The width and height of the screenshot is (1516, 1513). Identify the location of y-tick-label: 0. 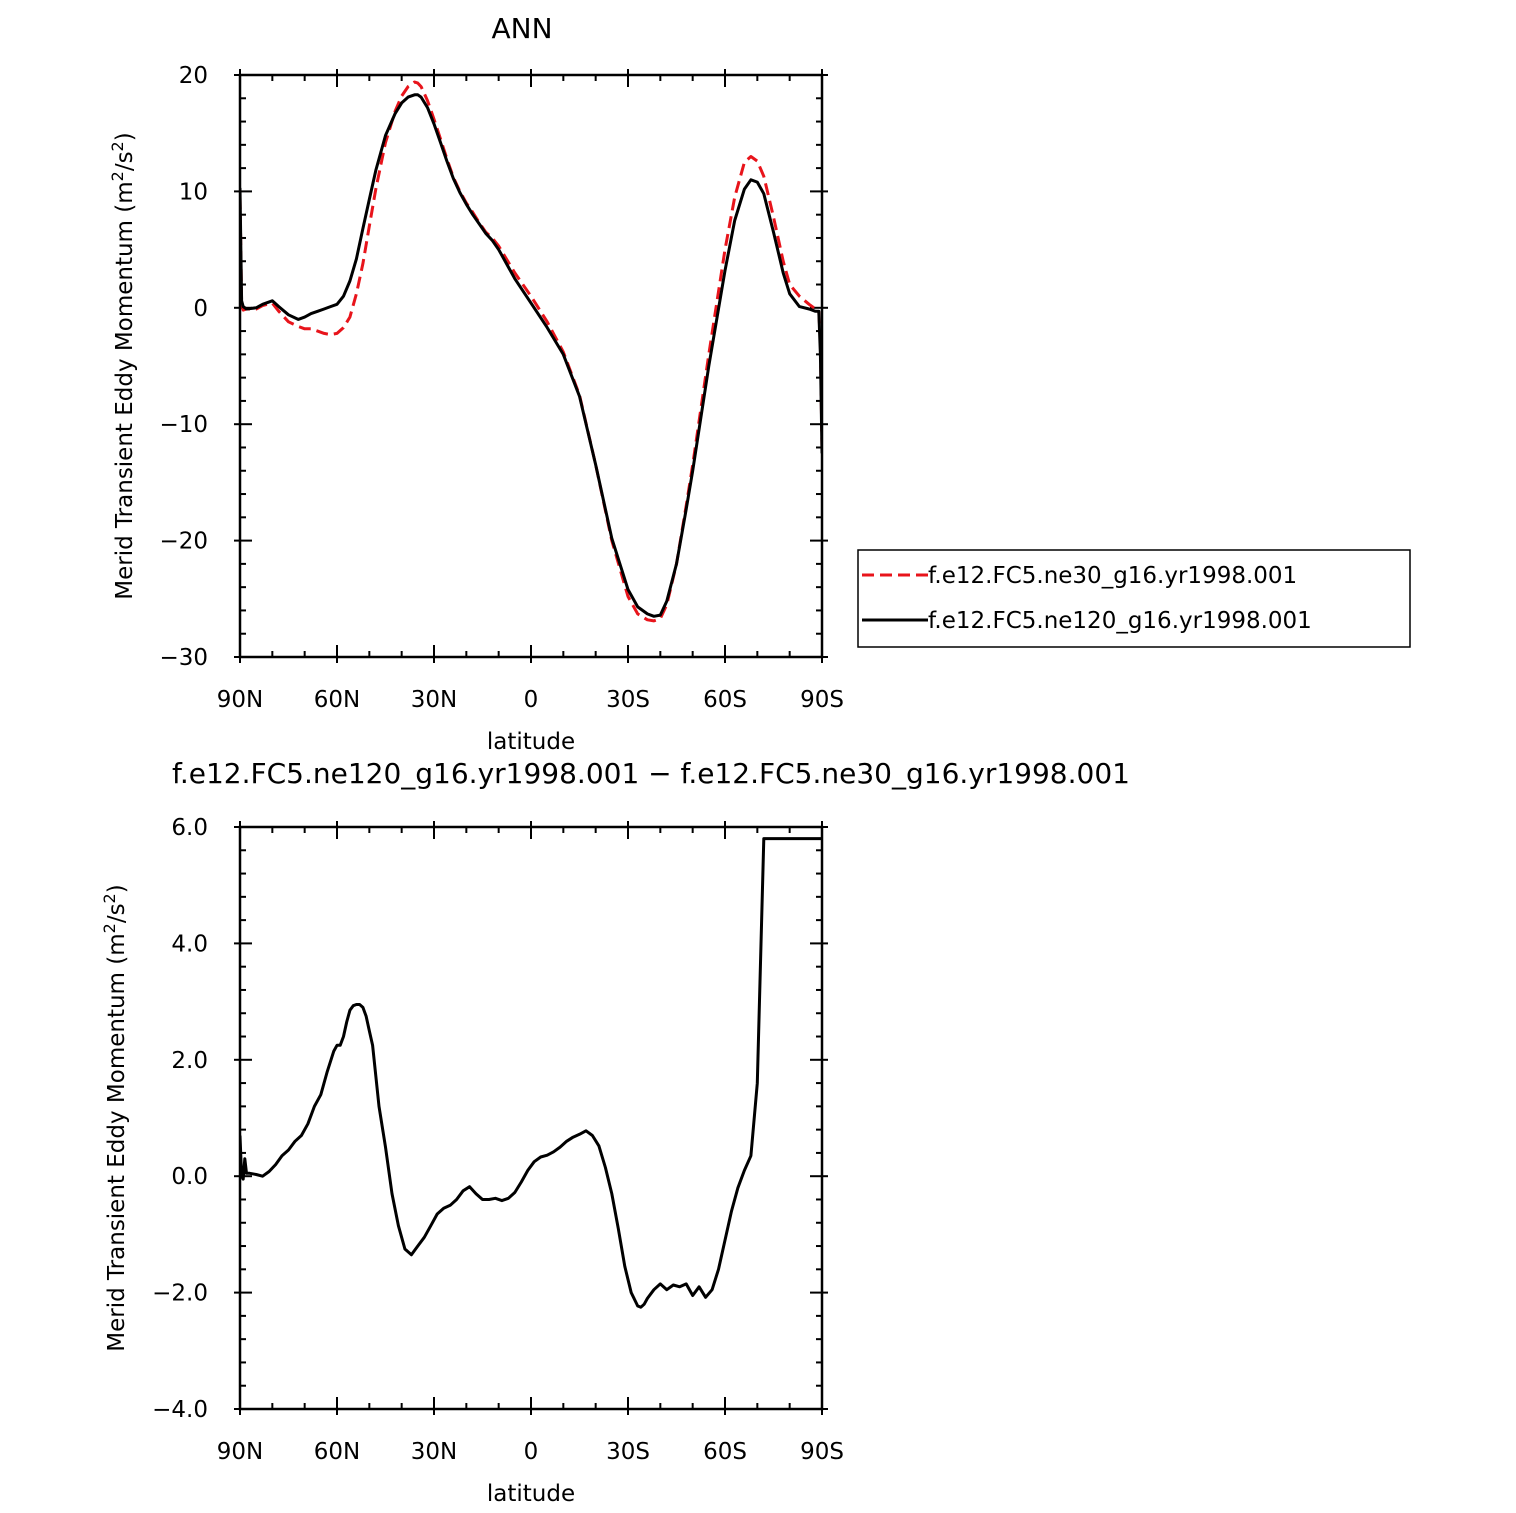
(200, 309).